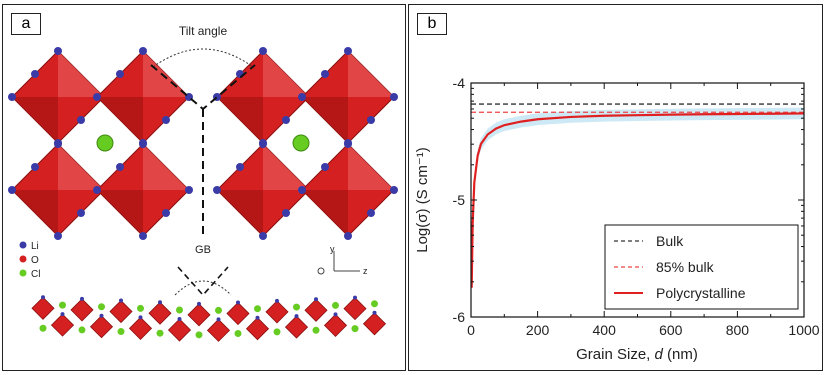 The width and height of the screenshot is (825, 375). I want to click on legend-li: Li, so click(35, 246).